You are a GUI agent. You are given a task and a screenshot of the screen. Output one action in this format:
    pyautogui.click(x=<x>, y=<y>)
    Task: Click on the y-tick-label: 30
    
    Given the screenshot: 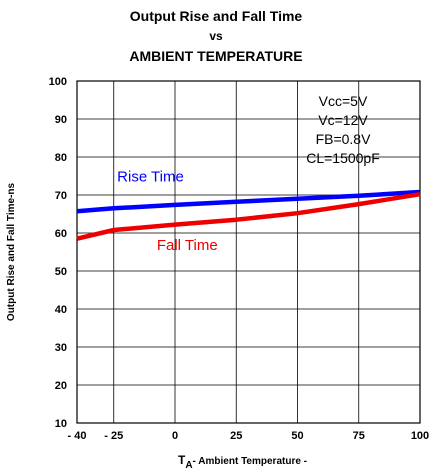 What is the action you would take?
    pyautogui.click(x=61, y=348)
    